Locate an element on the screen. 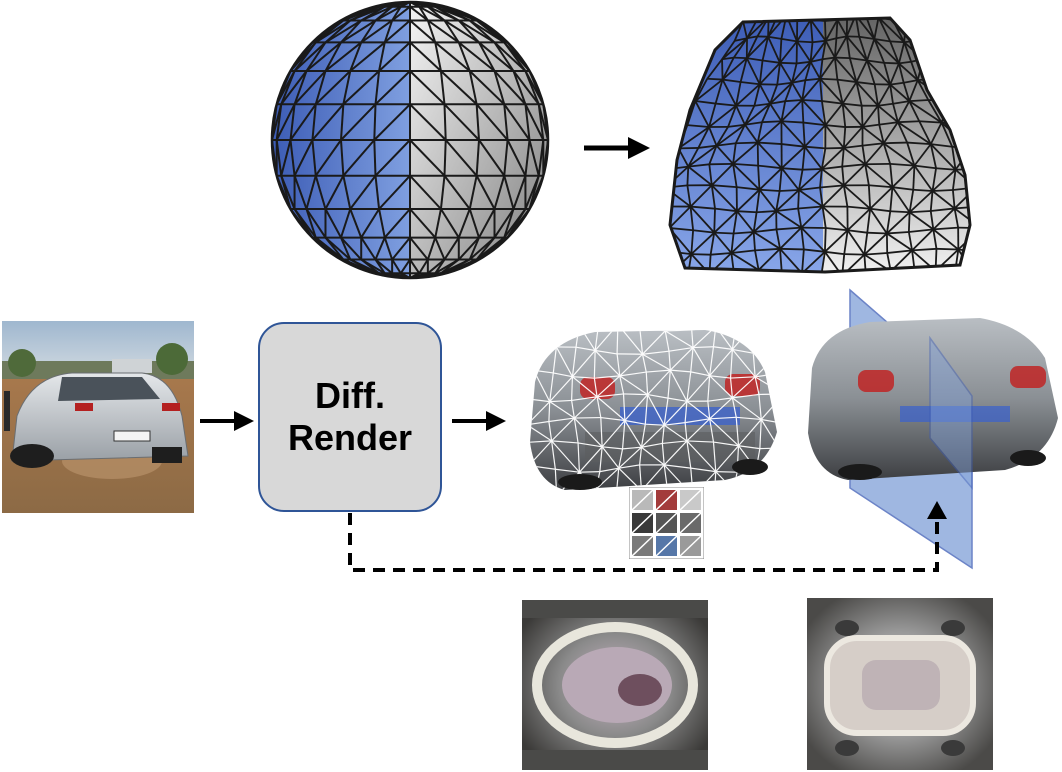 Image resolution: width=1062 pixels, height=772 pixels. render-box-line2: Render is located at coordinates (350, 437).